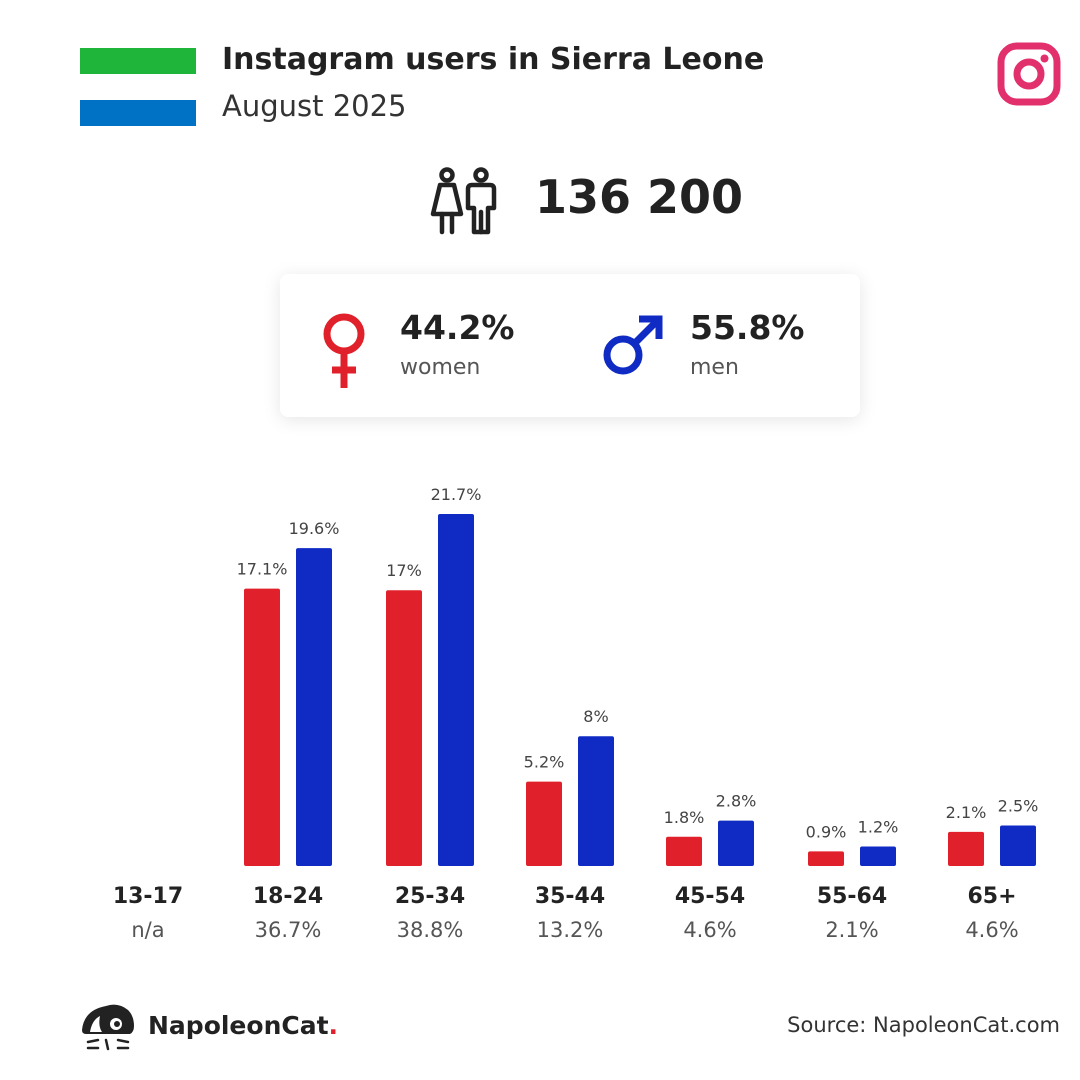 This screenshot has height=1080, width=1080. I want to click on bar-label-men-55-64: 1.2%, so click(878, 827).